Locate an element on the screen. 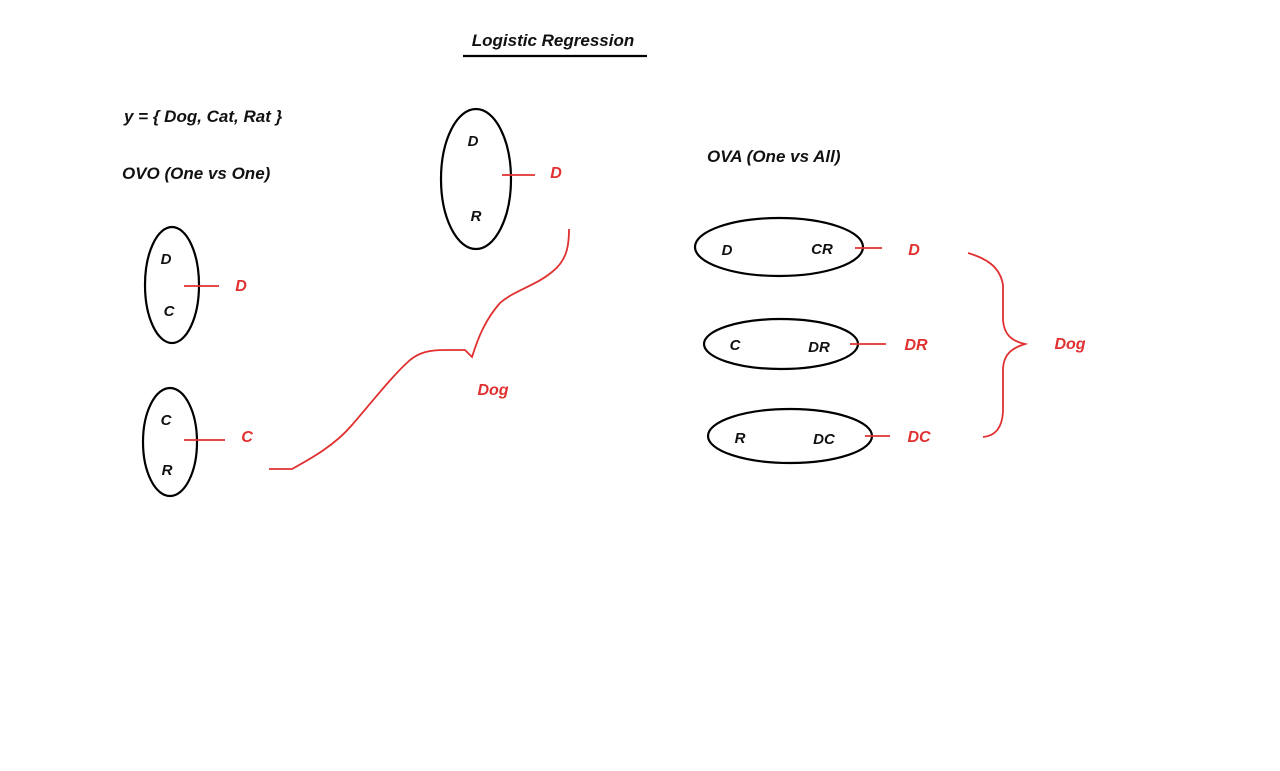  ovo-classifier-dog-rat: D R D is located at coordinates (500, 179).